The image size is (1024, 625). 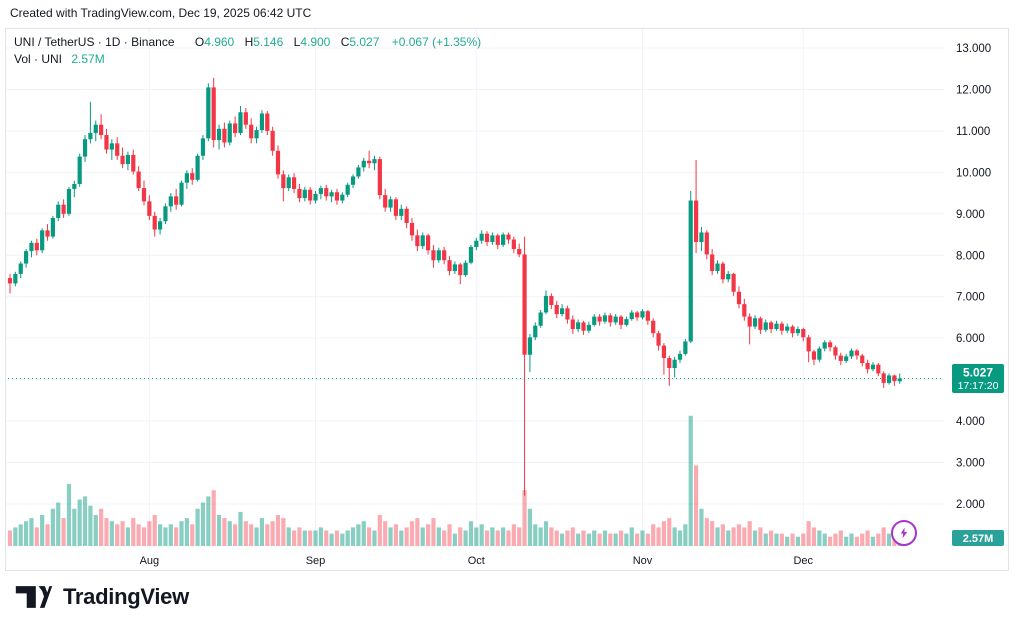 I want to click on tradingview-attribution-link: TradingView, so click(x=101, y=597).